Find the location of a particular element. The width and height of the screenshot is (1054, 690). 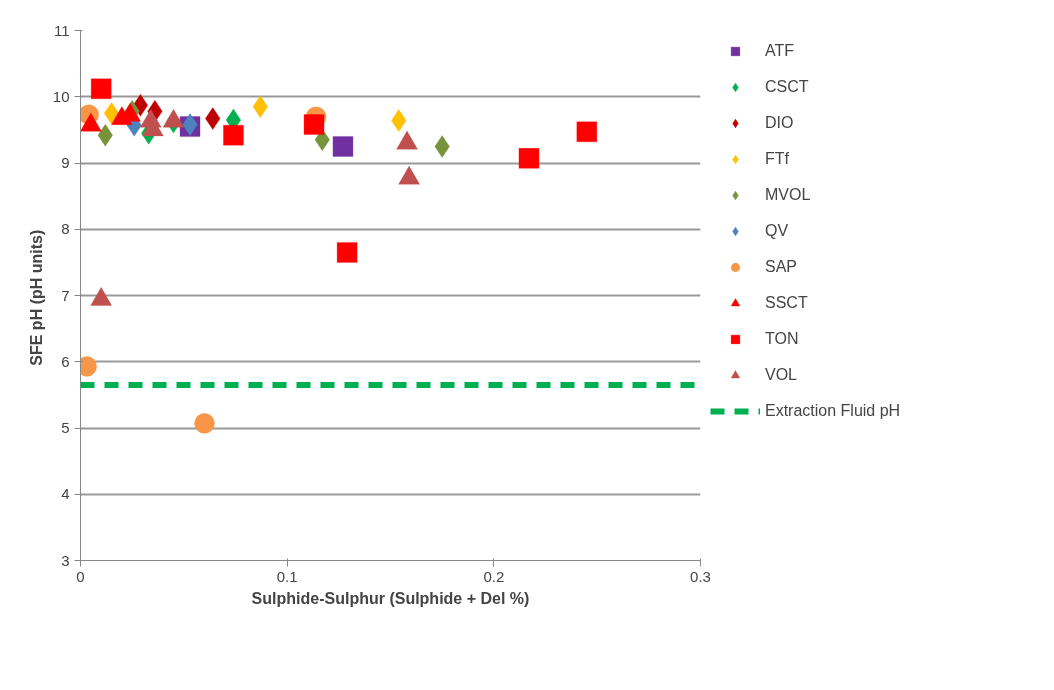

x-axis-title: Sulphide-Sulphur (Sulphide + Del %) is located at coordinates (390, 598).